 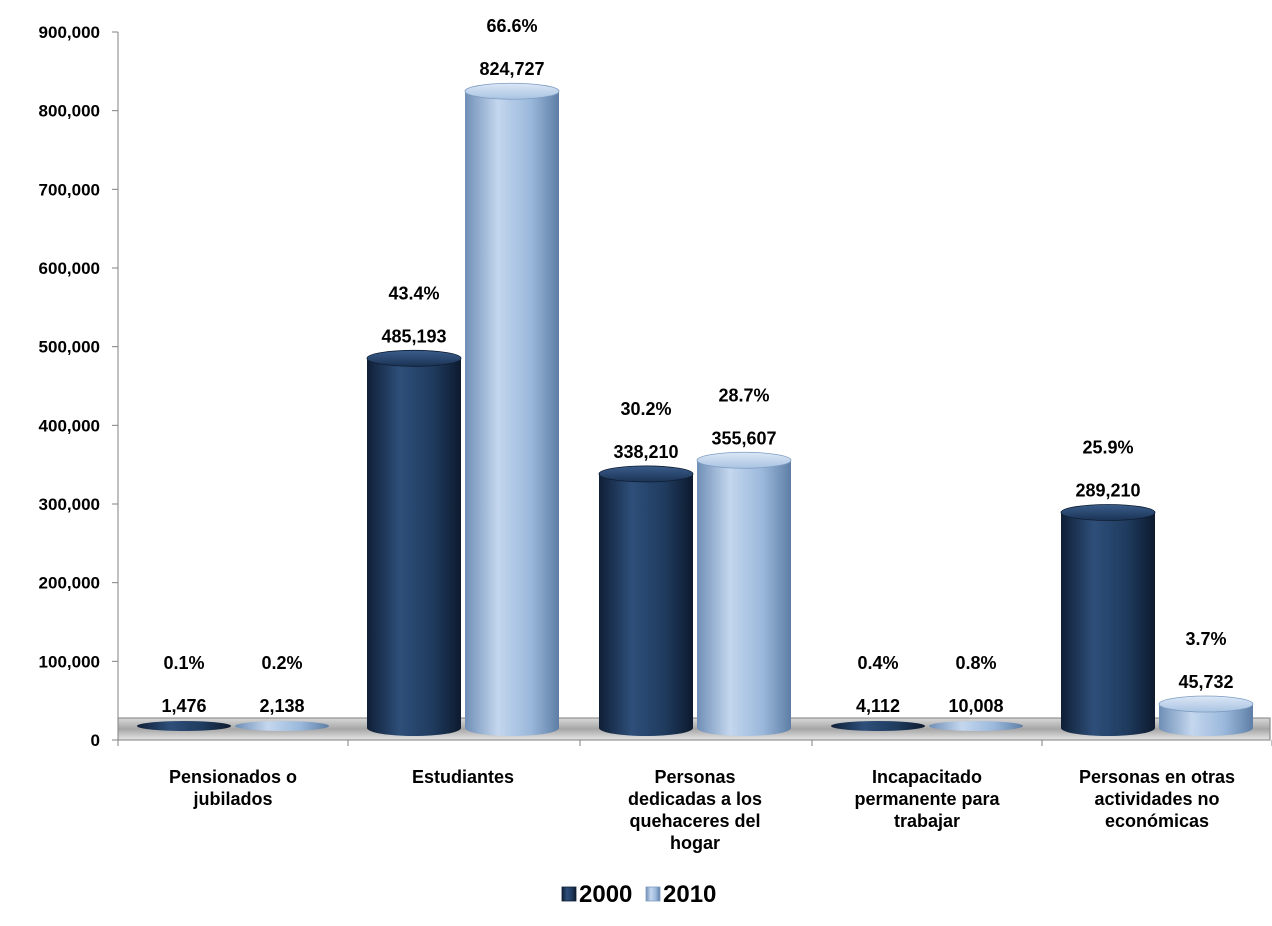 What do you see at coordinates (232, 799) in the screenshot?
I see `category-label: jubilados` at bounding box center [232, 799].